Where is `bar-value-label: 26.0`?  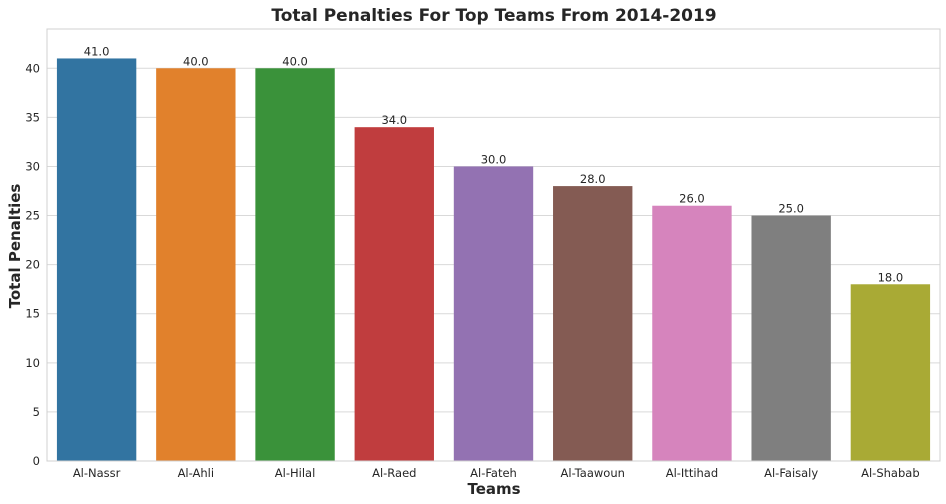 bar-value-label: 26.0 is located at coordinates (692, 199).